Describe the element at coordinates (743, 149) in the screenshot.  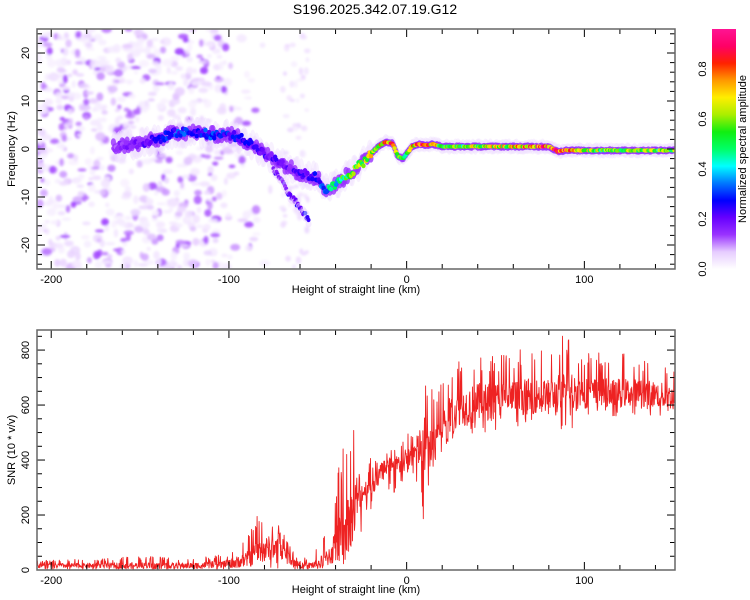
I see `colorbar-label: Normalized spectral amplitude` at that location.